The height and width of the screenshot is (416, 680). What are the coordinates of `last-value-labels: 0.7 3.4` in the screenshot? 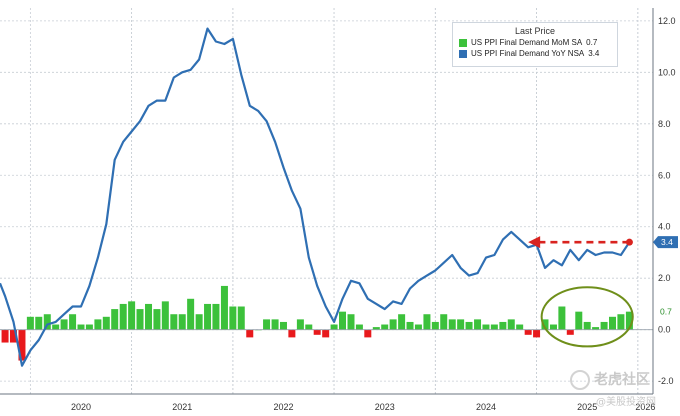 It's located at (665, 277).